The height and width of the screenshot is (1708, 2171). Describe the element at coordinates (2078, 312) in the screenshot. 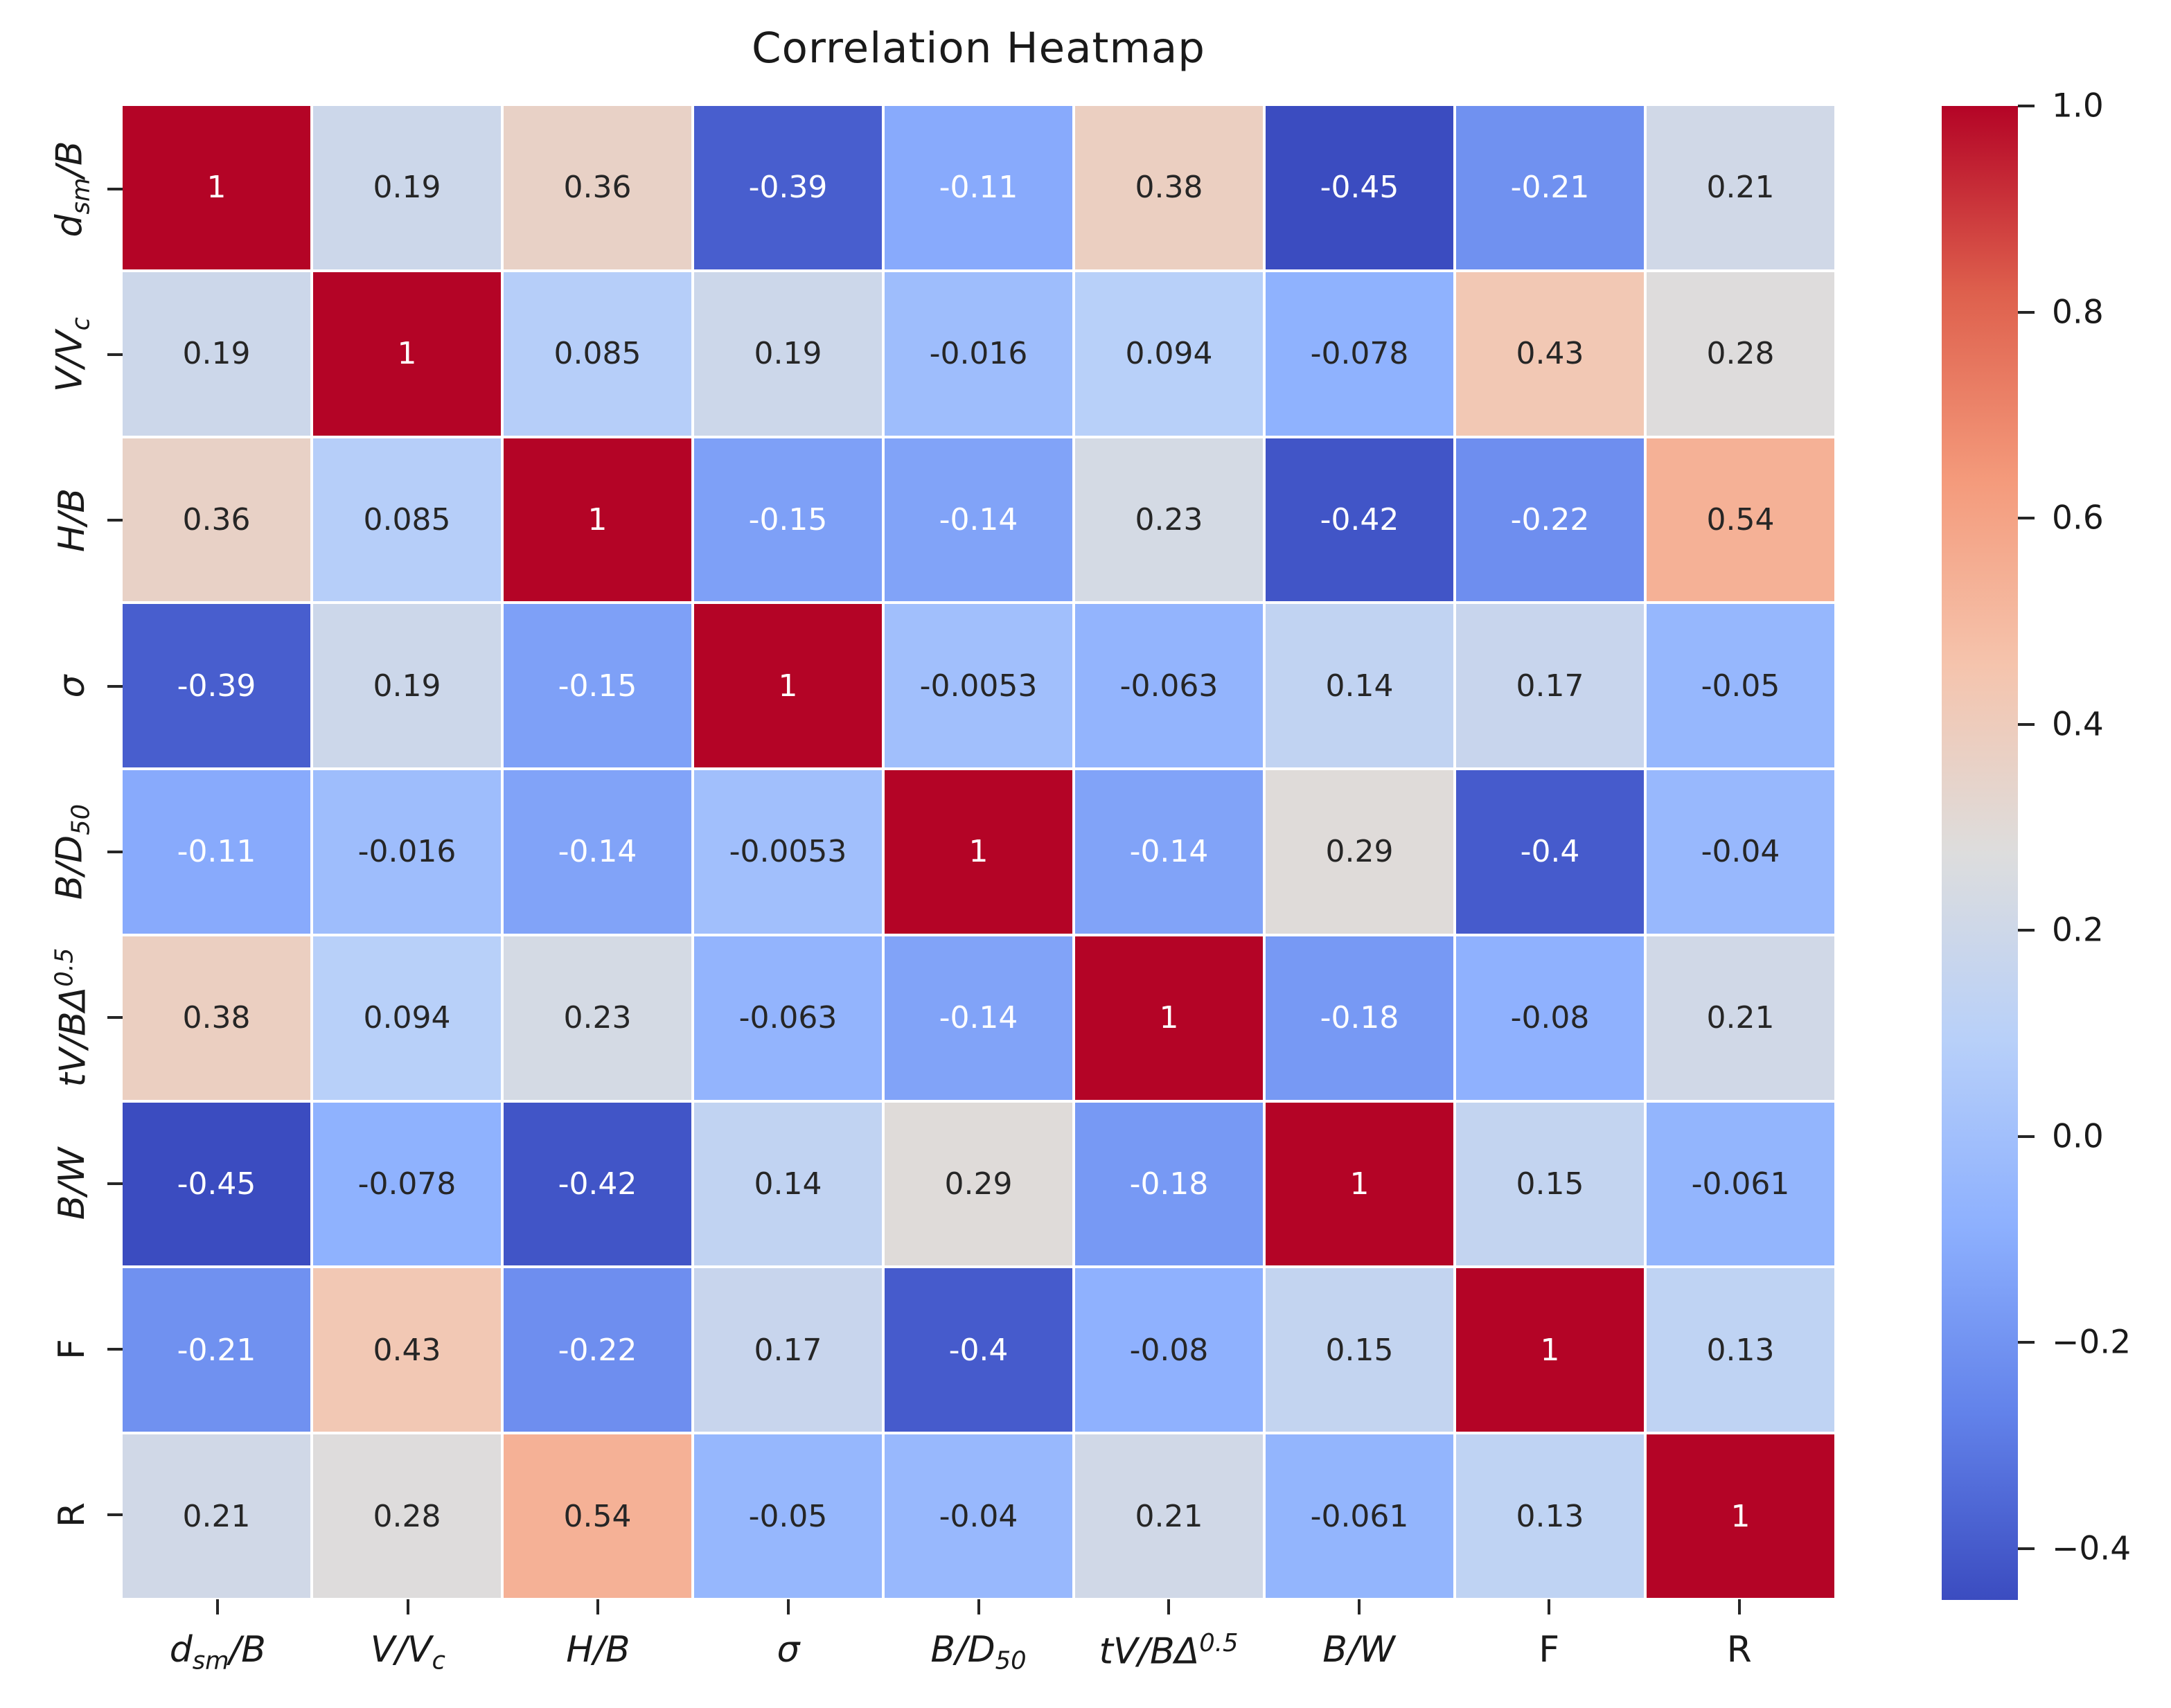

I see `colorbar-tick-label: 0.8` at that location.